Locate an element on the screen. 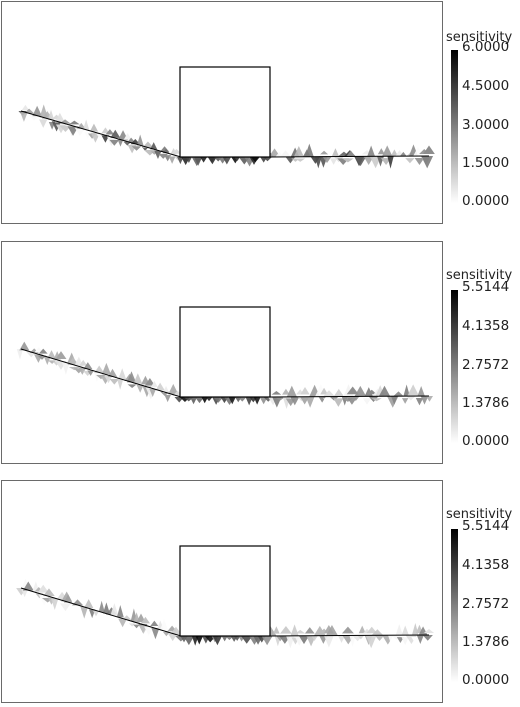 The image size is (520, 707). colorbar-tick-label: 0.0000 is located at coordinates (486, 680).